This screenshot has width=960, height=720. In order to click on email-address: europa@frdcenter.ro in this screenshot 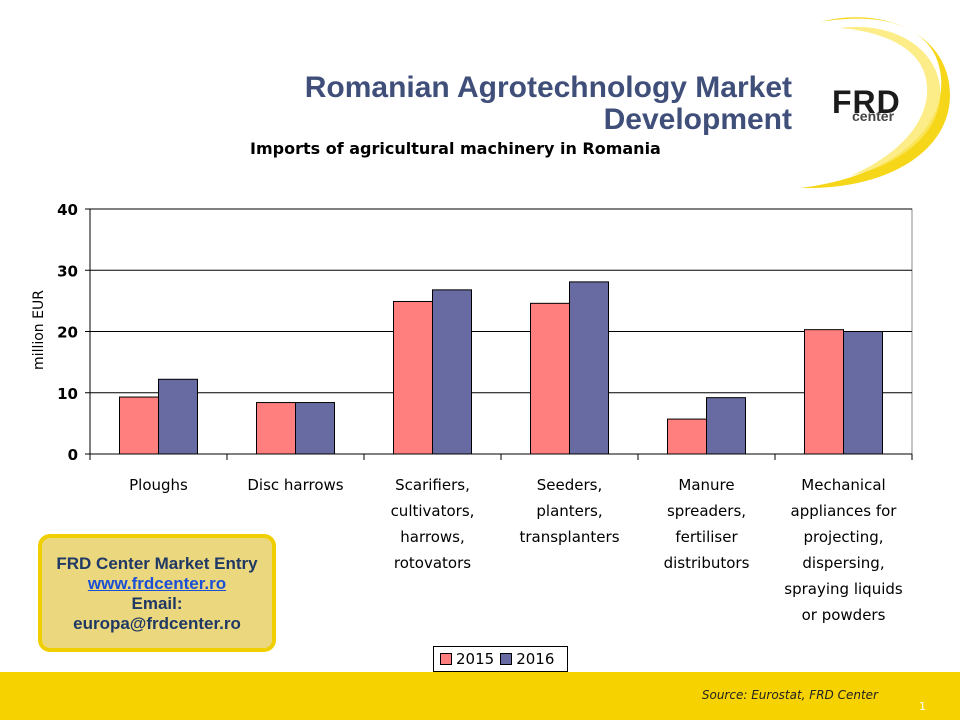, I will do `click(157, 623)`.